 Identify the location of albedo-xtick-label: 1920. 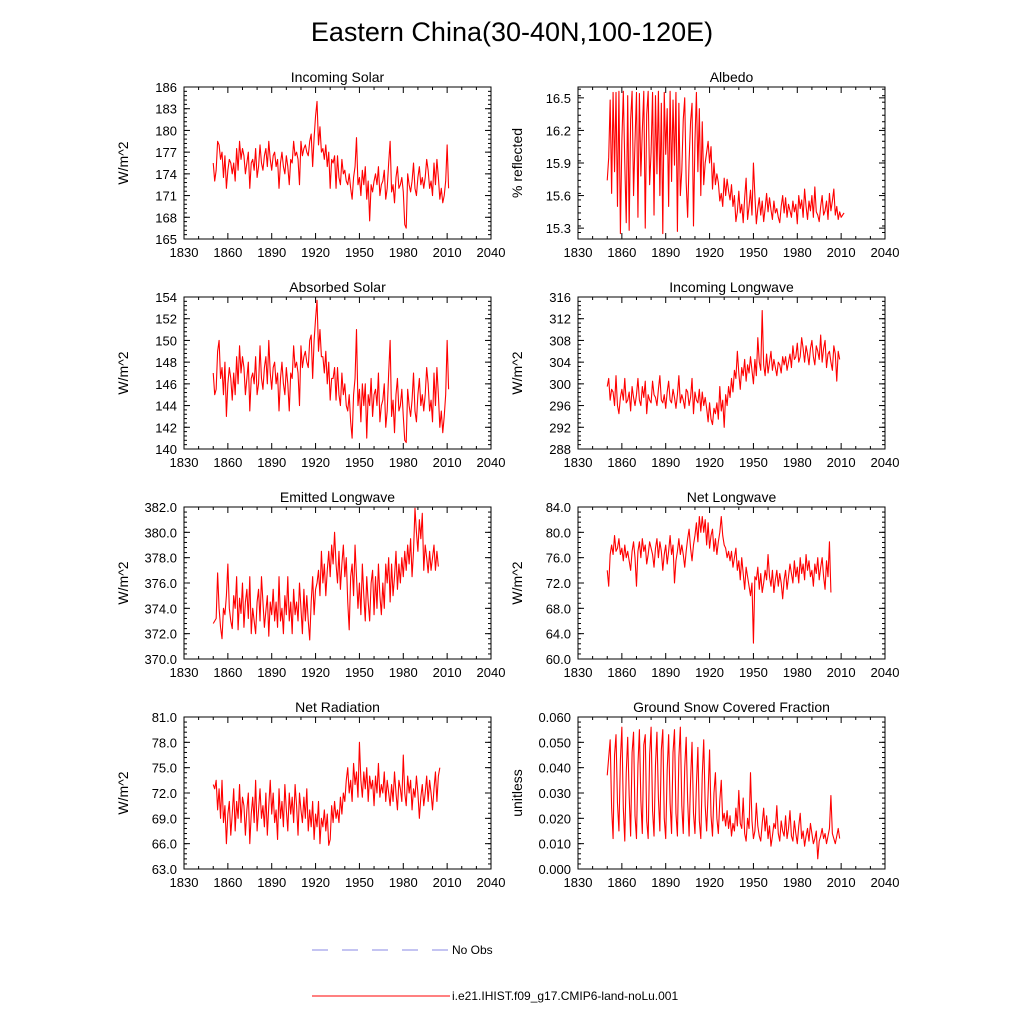
(709, 252).